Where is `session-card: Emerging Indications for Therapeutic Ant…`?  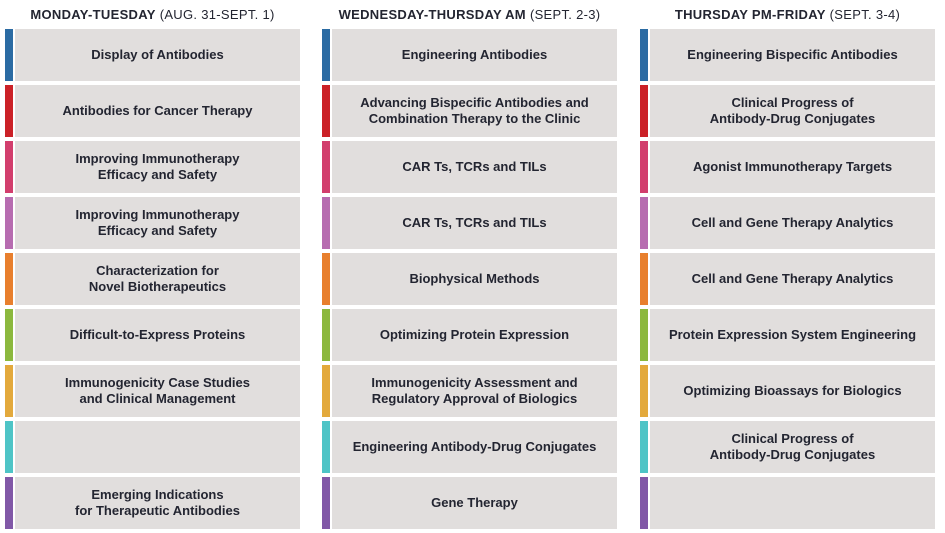 session-card: Emerging Indications for Therapeutic Ant… is located at coordinates (152, 503).